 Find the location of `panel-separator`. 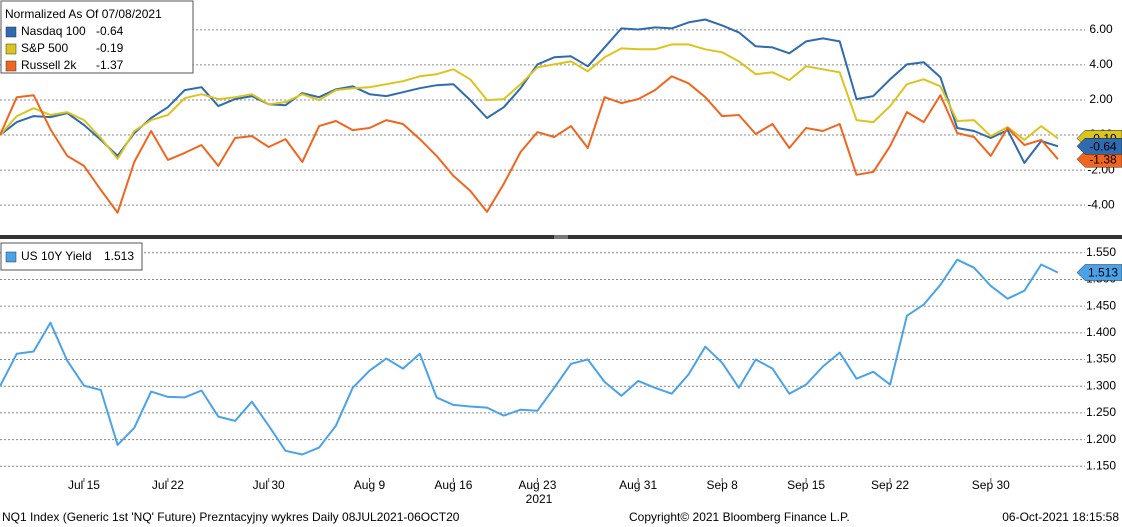

panel-separator is located at coordinates (561, 237).